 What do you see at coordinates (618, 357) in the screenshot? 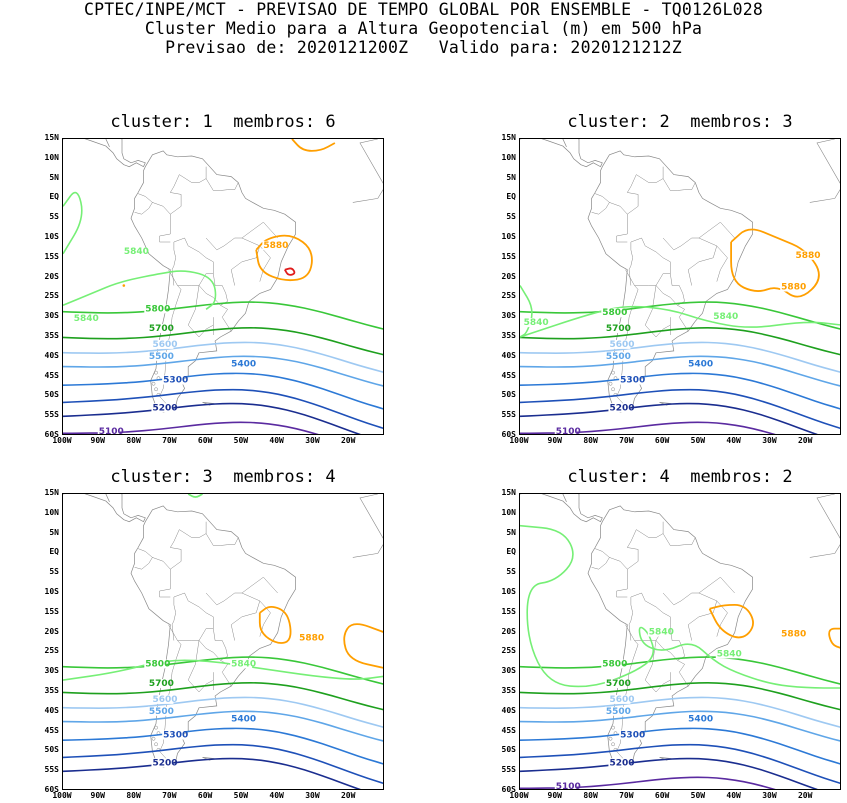
I see `contour-label-5500: 5500` at bounding box center [618, 357].